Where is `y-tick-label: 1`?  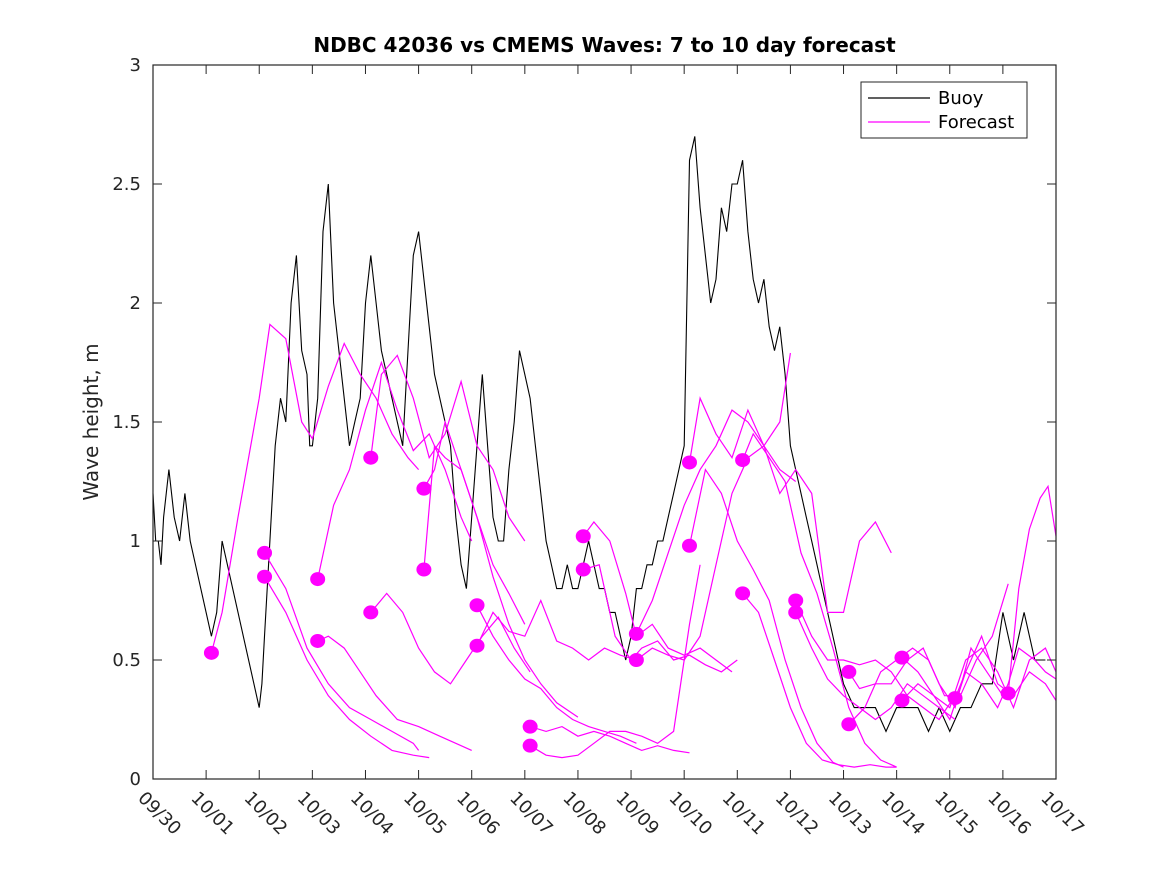
y-tick-label: 1 is located at coordinates (135, 541).